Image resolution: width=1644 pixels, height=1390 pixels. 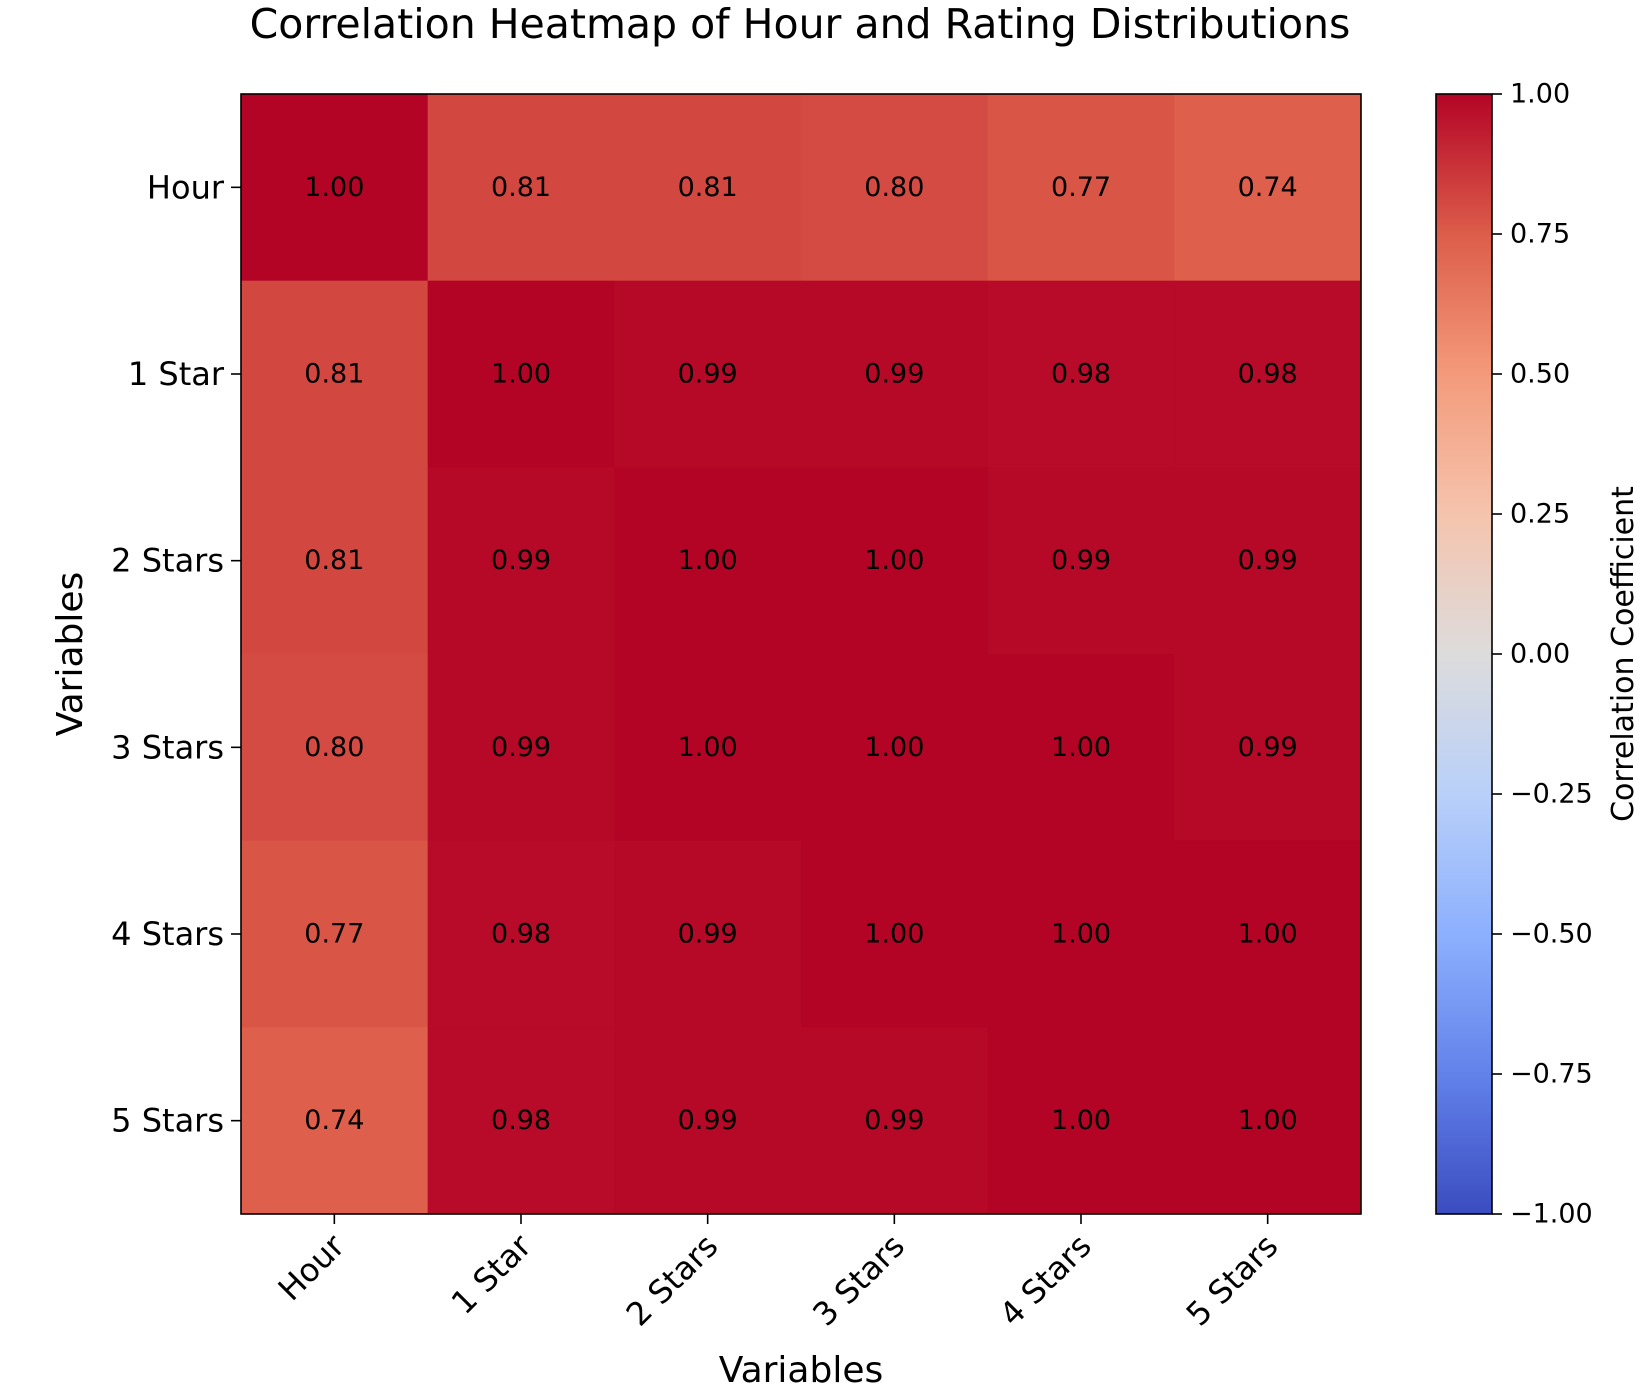 I want to click on x-tick-label: 5 Stars, so click(x=1232, y=1280).